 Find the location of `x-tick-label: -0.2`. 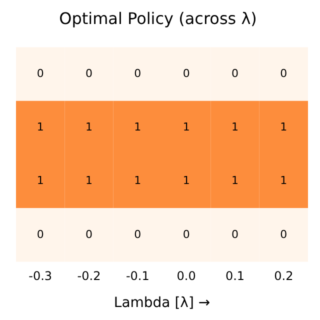

x-tick-label: -0.2 is located at coordinates (89, 276).